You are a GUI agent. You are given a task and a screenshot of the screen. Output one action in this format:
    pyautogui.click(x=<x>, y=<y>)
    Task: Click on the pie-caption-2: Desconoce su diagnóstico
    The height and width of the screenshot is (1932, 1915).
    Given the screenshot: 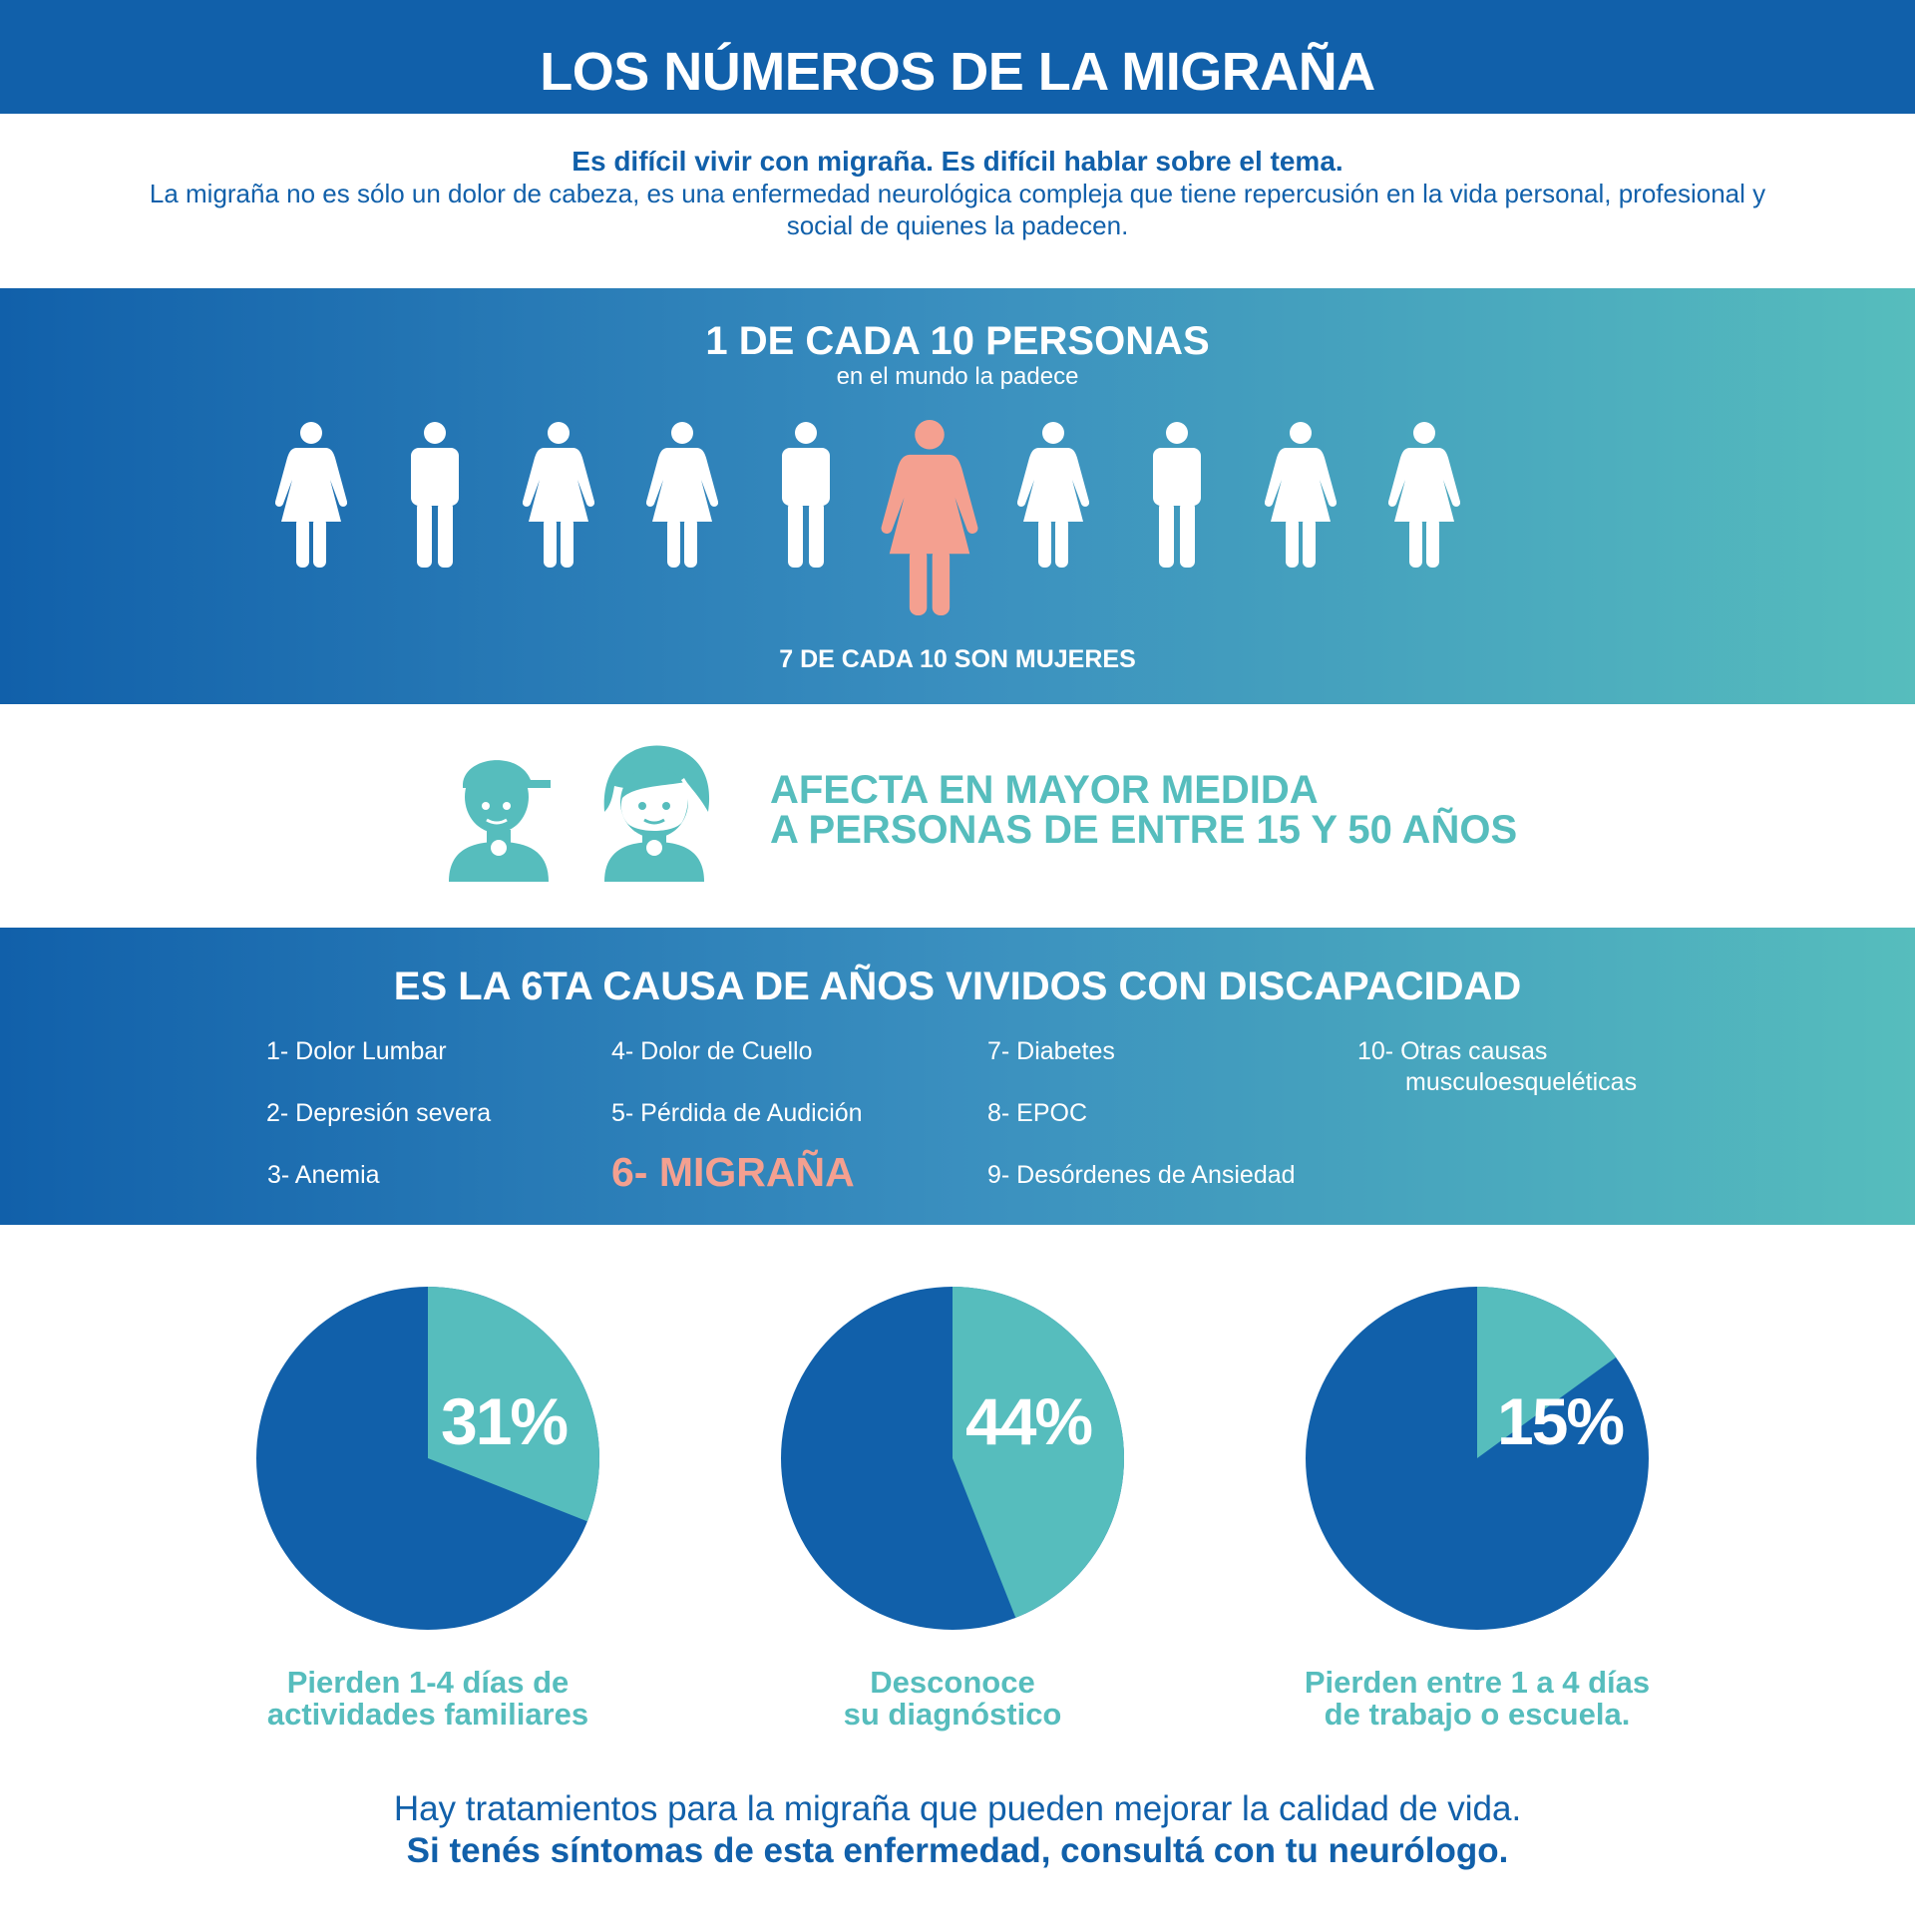 What is the action you would take?
    pyautogui.click(x=952, y=1699)
    